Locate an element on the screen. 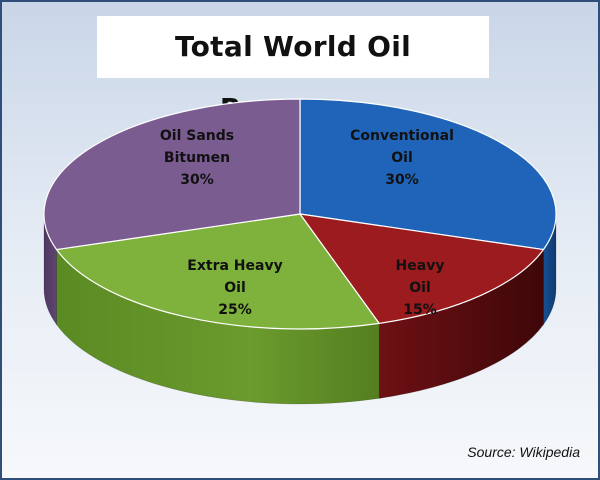 The image size is (600, 480). slice-label-1: Heavy Oil 15% is located at coordinates (420, 288).